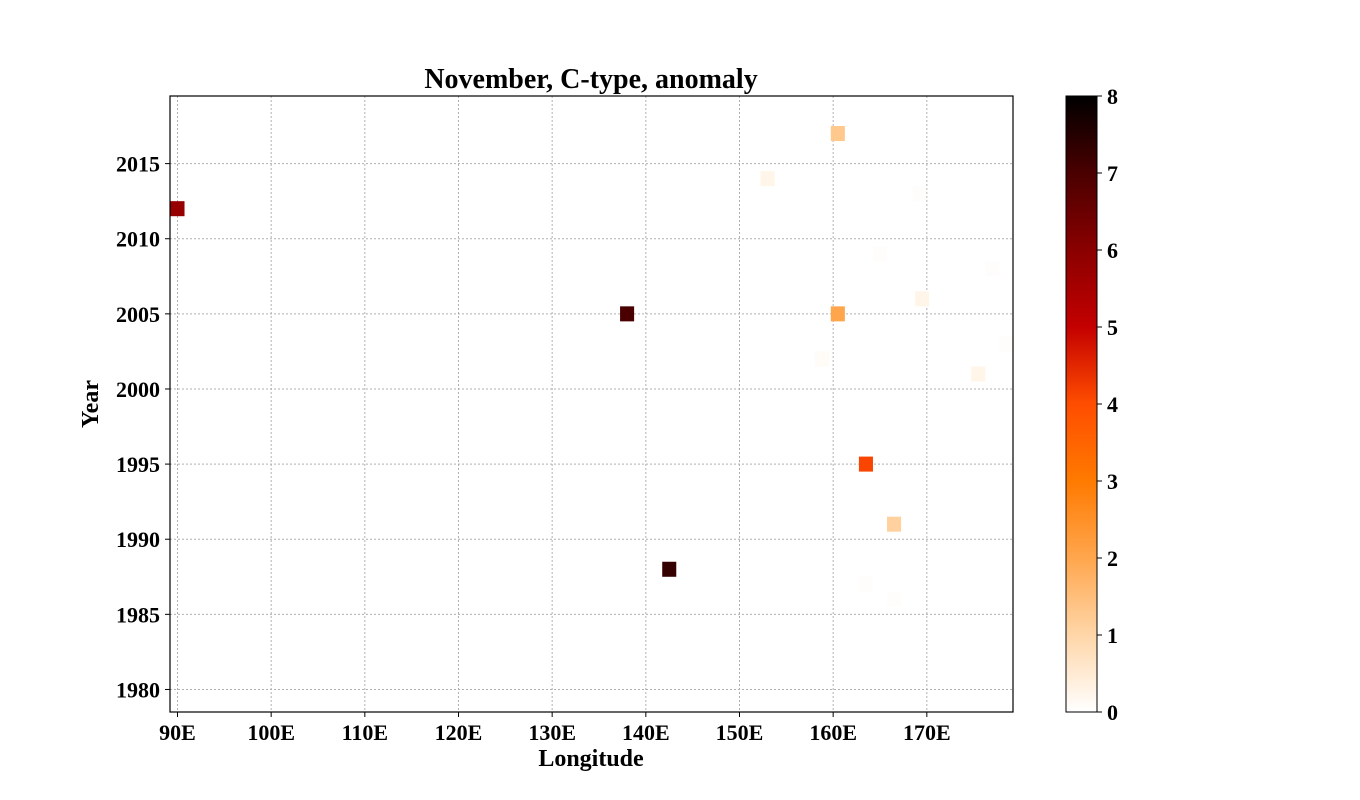  I want to click on y-tick-label: 2000, so click(138, 389).